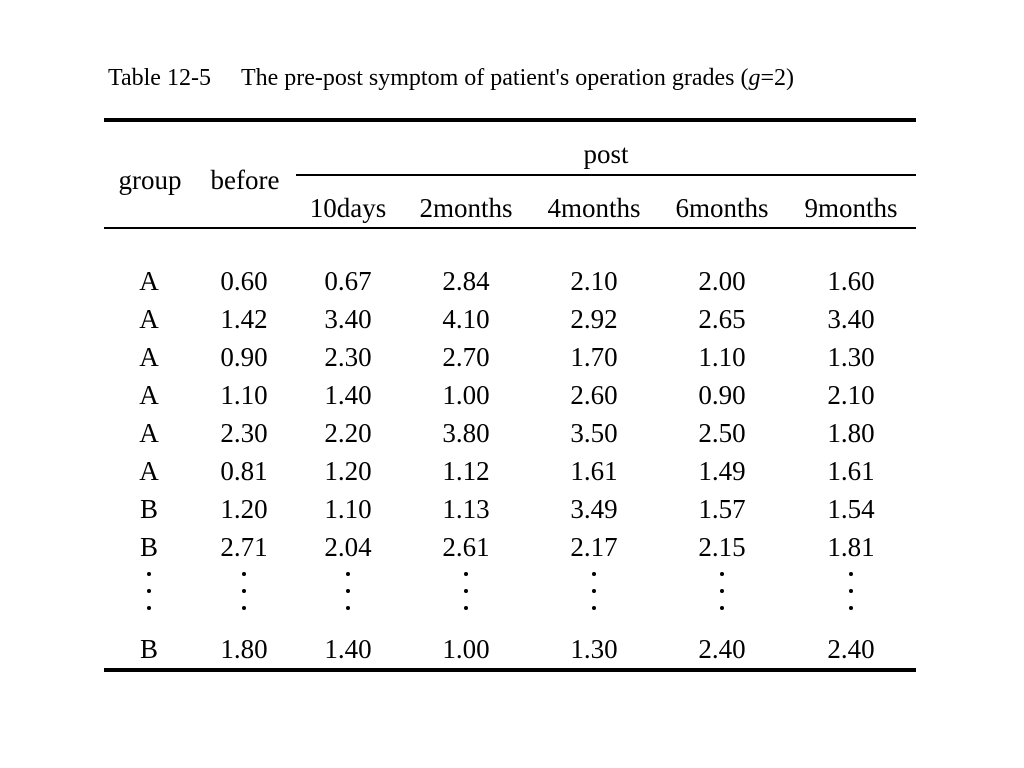 This screenshot has height=768, width=1024. I want to click on caption-variable: g, so click(754, 78).